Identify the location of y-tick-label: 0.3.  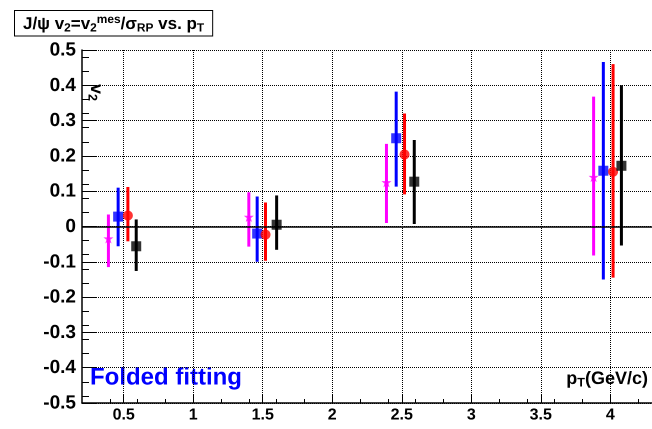
(63, 121).